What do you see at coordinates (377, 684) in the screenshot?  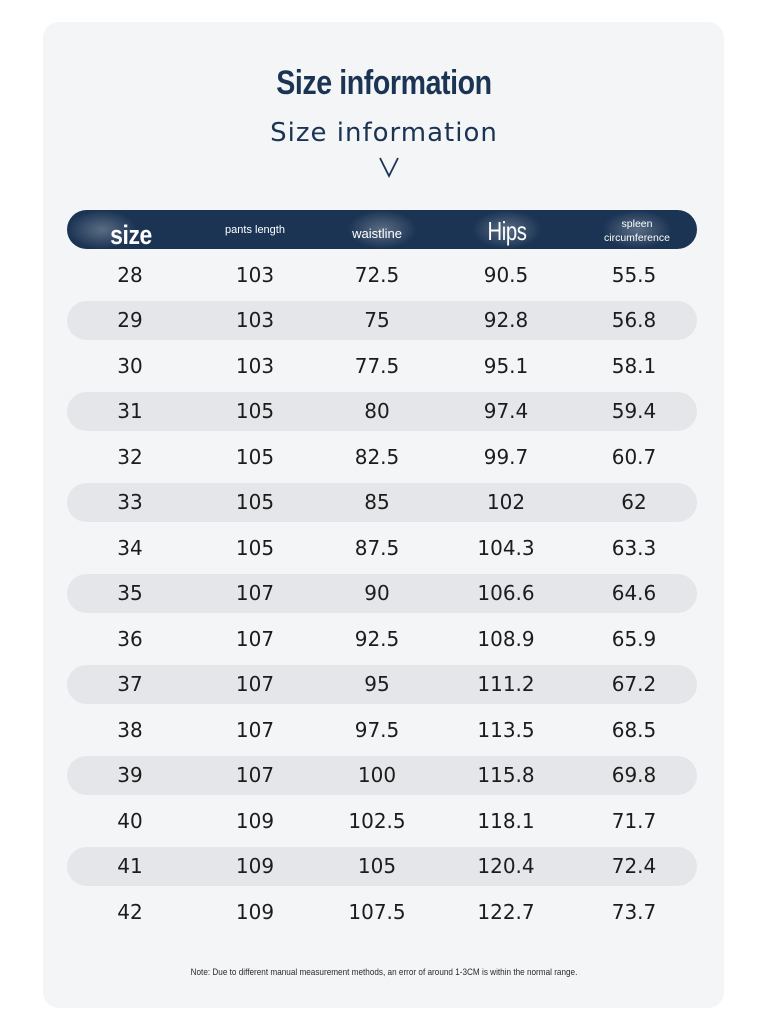 I see `cell-waistline: 95` at bounding box center [377, 684].